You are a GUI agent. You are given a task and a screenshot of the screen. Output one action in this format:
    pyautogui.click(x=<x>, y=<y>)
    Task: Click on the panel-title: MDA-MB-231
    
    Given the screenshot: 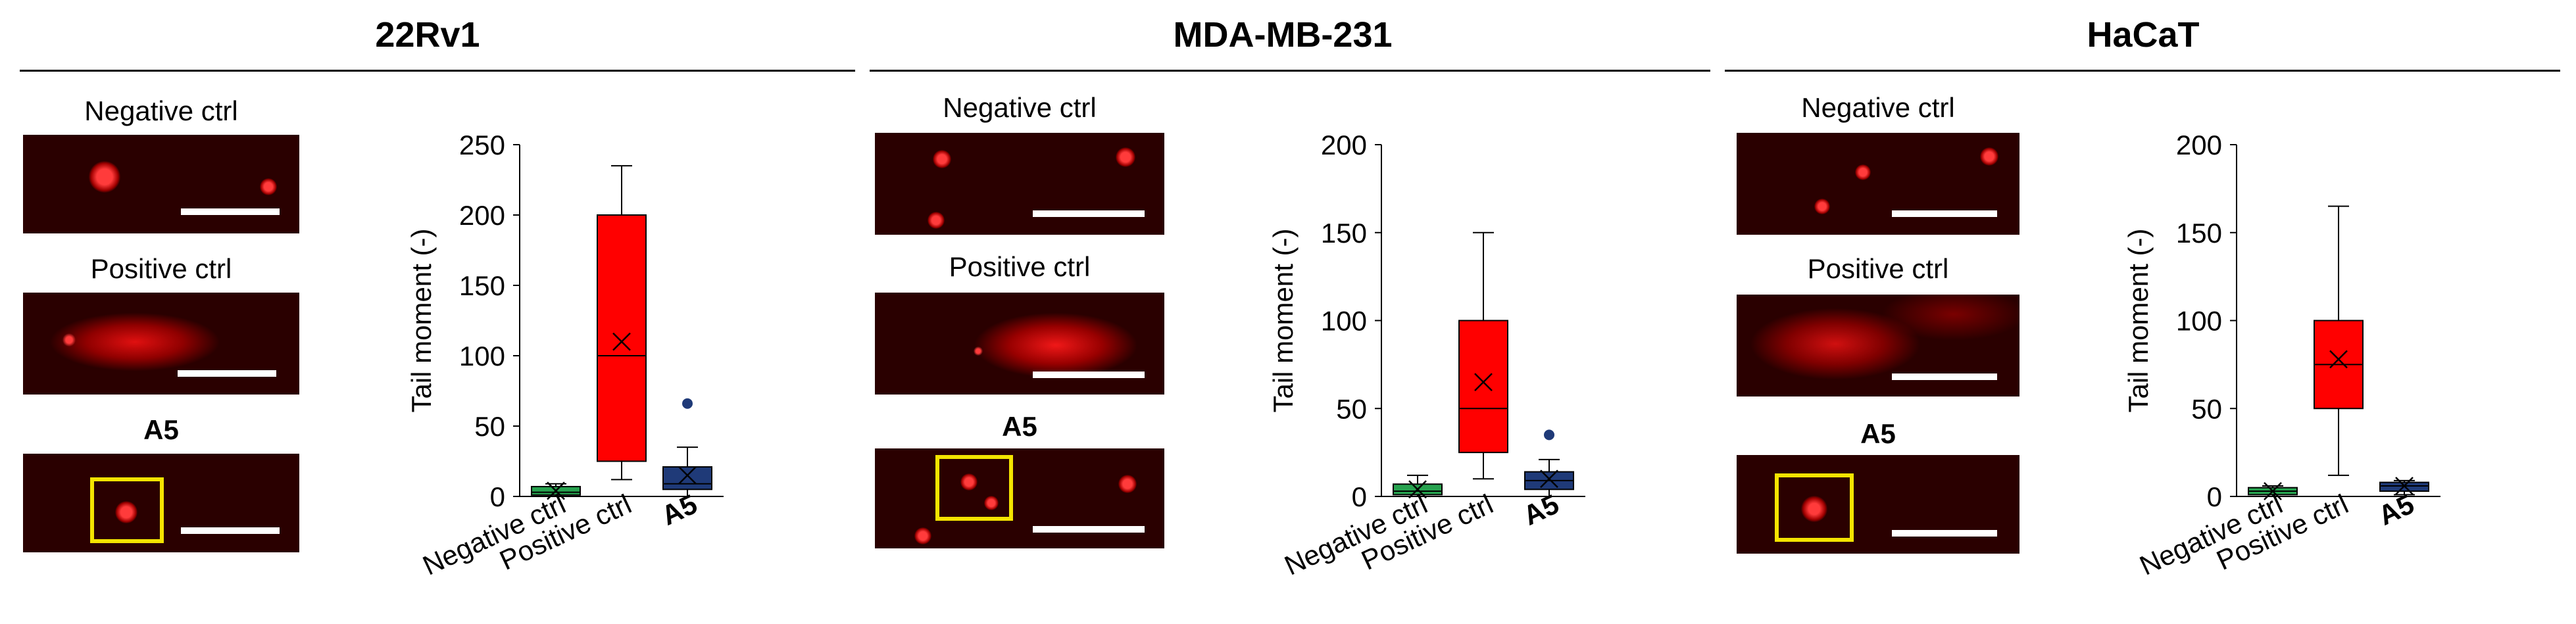 What is the action you would take?
    pyautogui.click(x=1283, y=35)
    